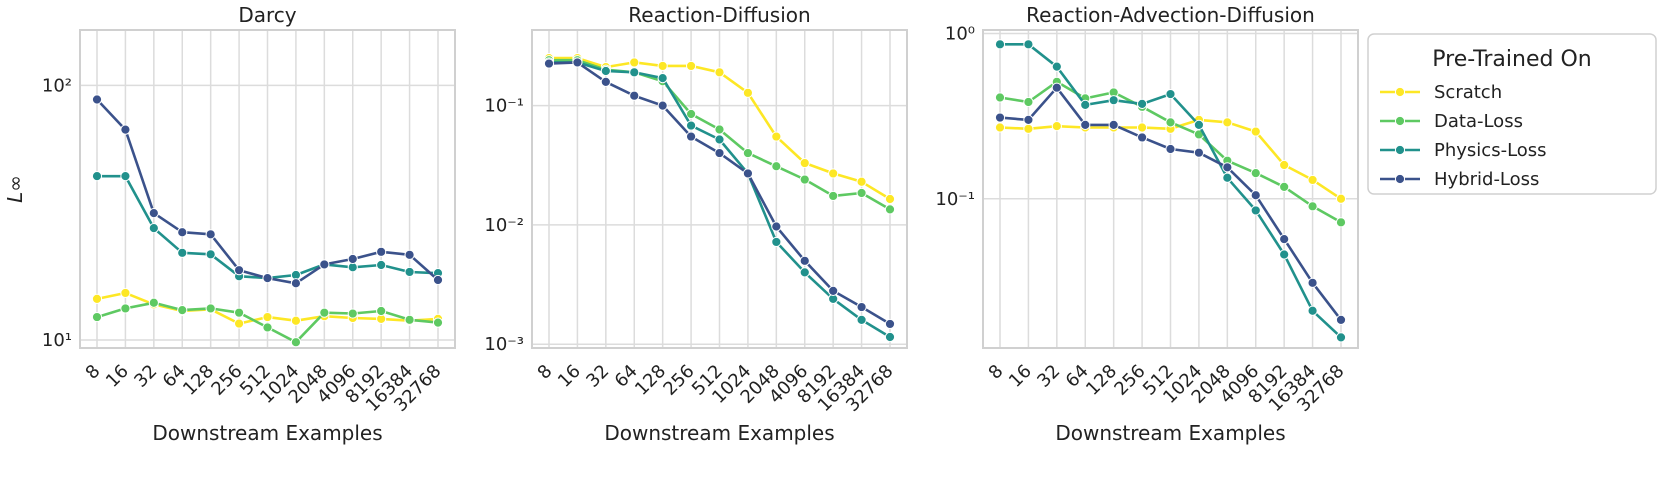 The image size is (1661, 478). What do you see at coordinates (1511, 59) in the screenshot?
I see `legend-title: Pre-Trained On` at bounding box center [1511, 59].